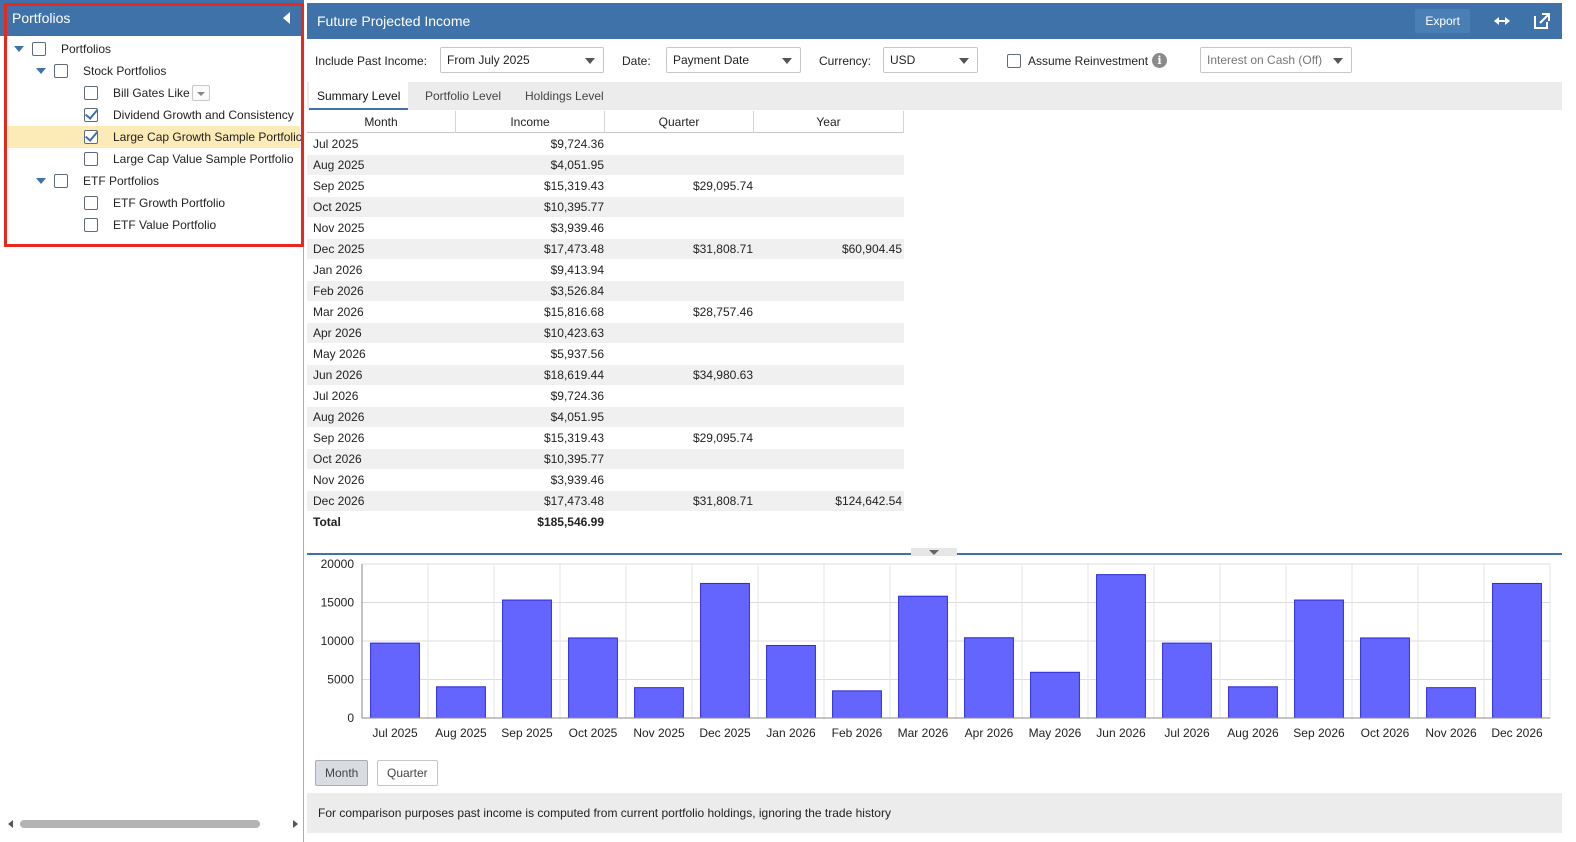 The image size is (1576, 842). I want to click on x-tick-label: Jan 2026, so click(791, 733).